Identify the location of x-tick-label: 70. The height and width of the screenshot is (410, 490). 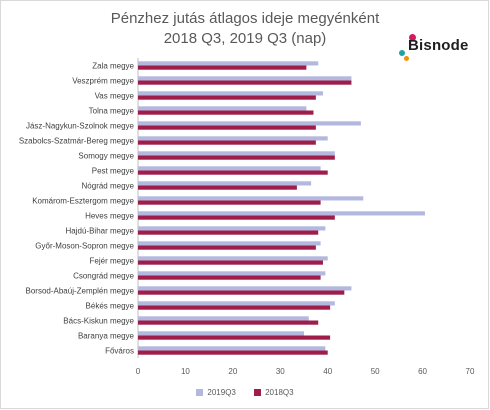
(470, 371).